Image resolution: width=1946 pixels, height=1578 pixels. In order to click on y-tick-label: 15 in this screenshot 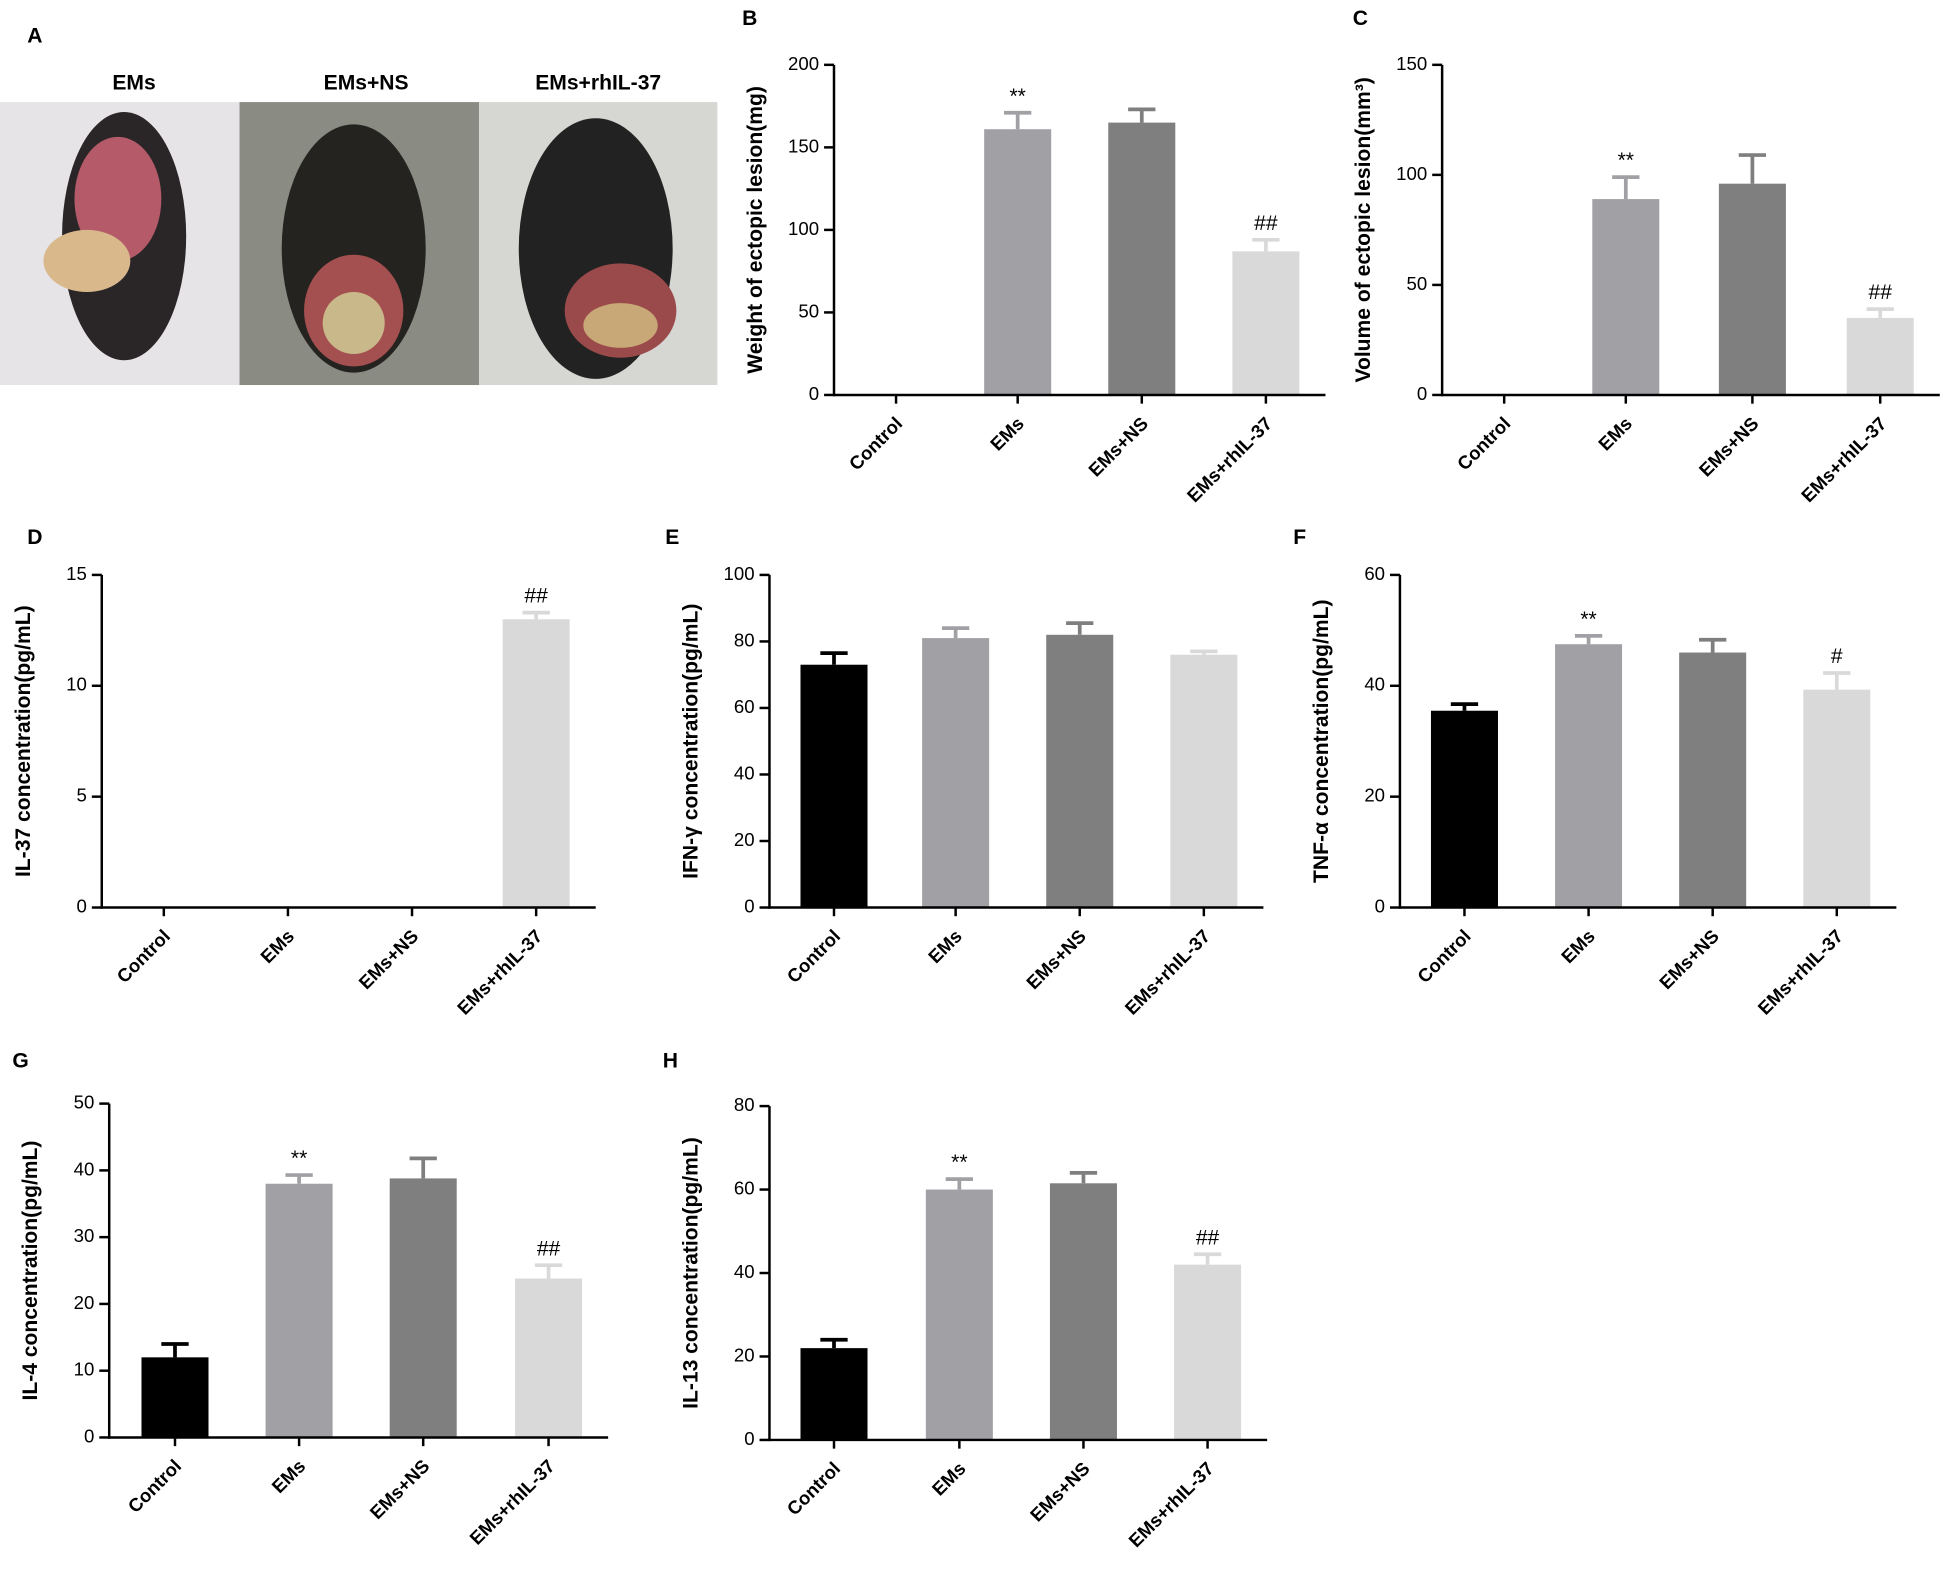, I will do `click(76, 573)`.